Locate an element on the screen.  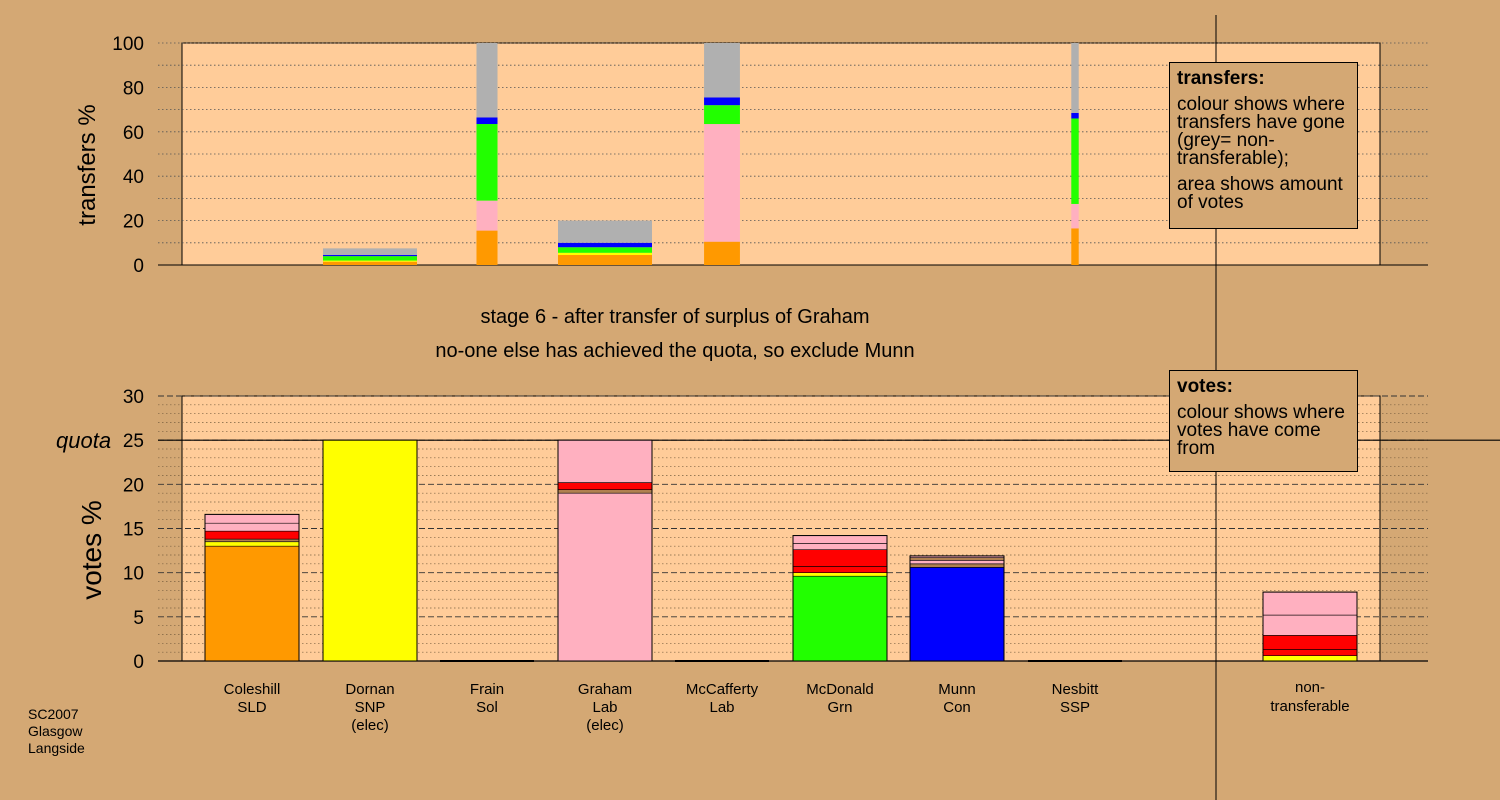
transfers-legend-heading: transfers: is located at coordinates (1221, 78).